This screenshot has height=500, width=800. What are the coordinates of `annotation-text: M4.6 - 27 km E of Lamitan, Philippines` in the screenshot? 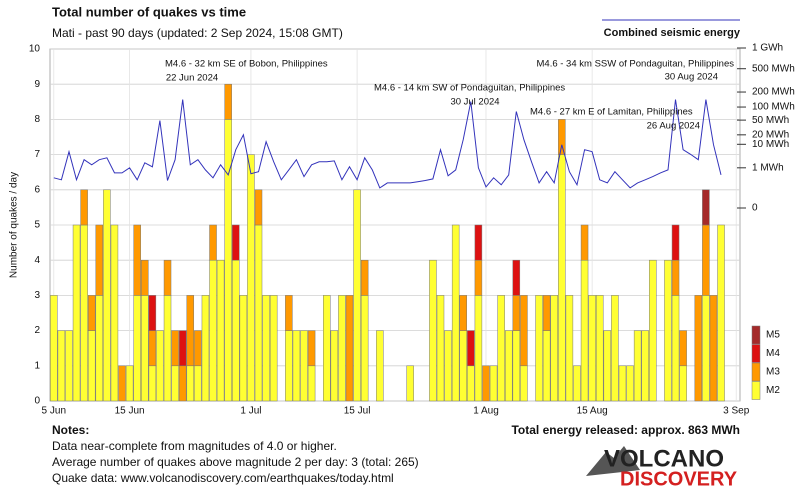 It's located at (611, 112).